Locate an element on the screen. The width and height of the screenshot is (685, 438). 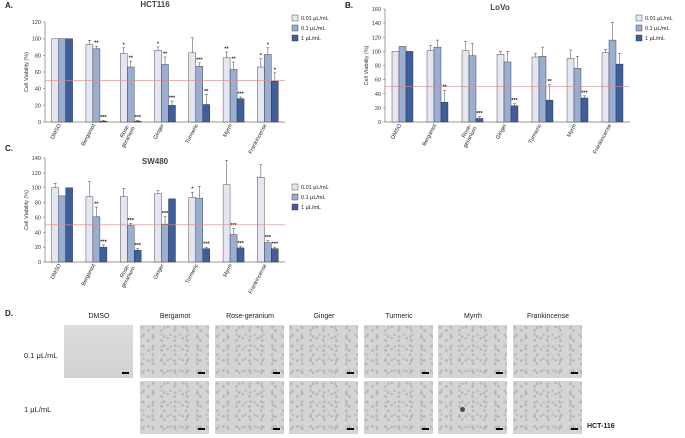
category-label-sw480: Turmeric is located at coordinates (193, 274).